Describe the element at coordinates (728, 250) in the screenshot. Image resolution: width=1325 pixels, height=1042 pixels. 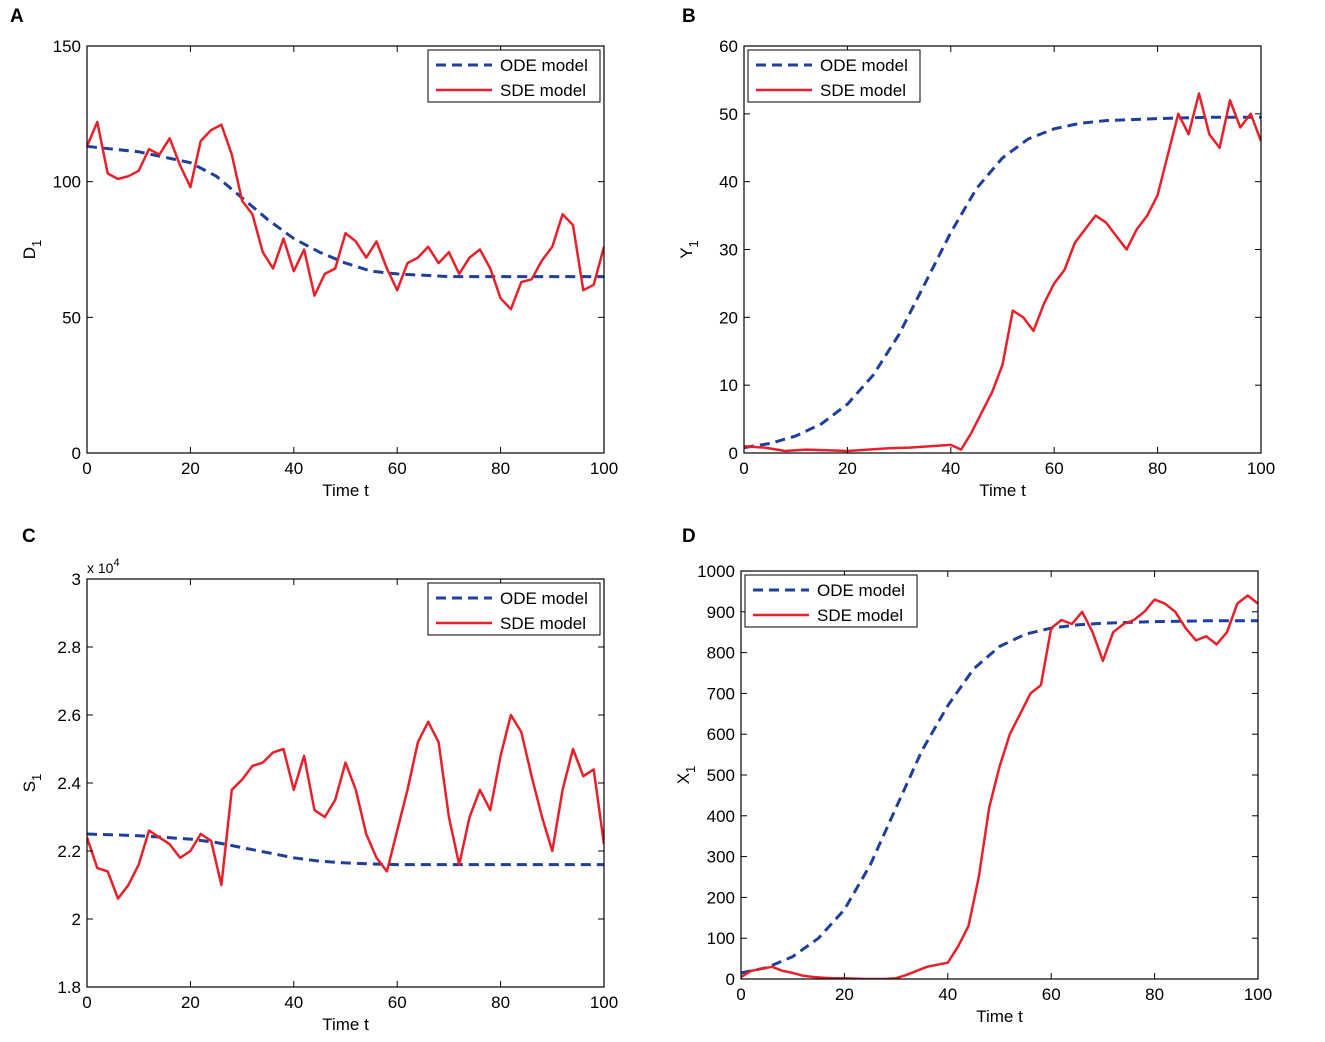
I see `y-tick-label: 30` at that location.